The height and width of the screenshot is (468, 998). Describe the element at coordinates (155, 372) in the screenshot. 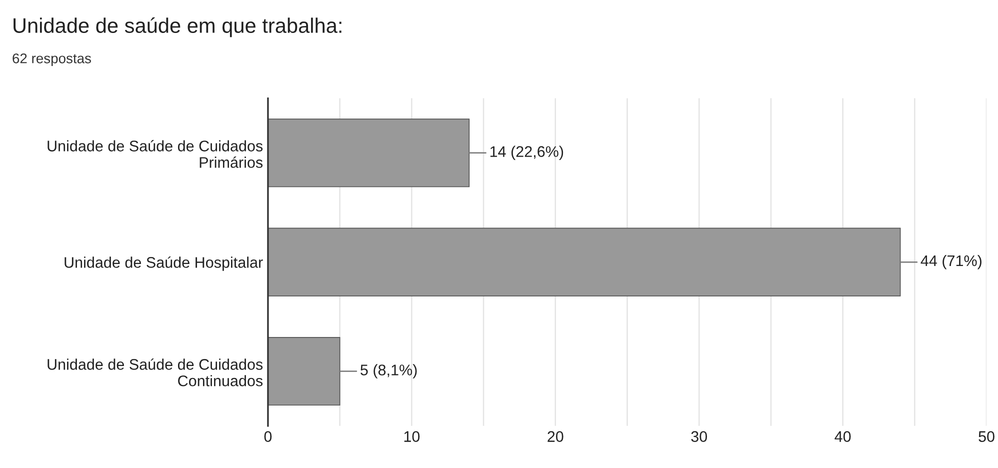

I see `y-tick-label: Unidade de Saúde de Cuidados Continuados` at that location.